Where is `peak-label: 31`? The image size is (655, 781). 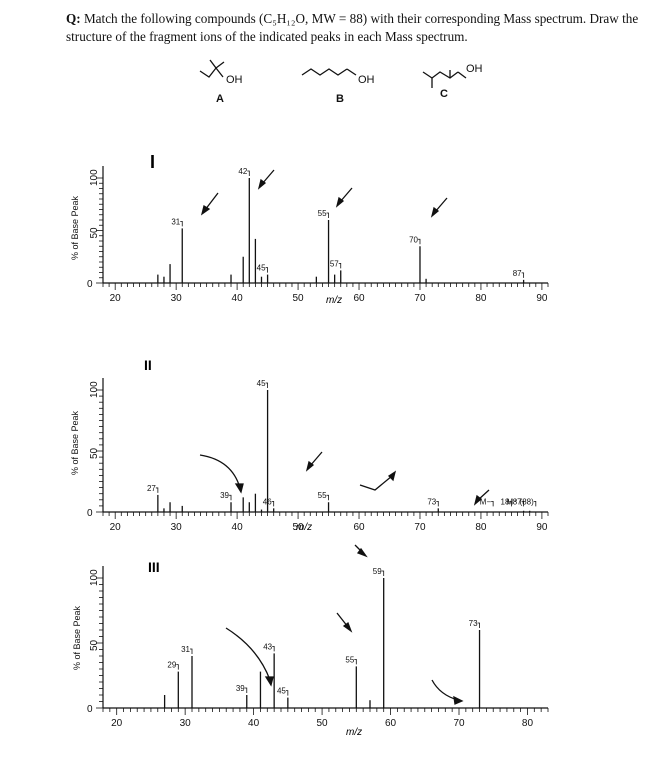
peak-label: 31 is located at coordinates (177, 222).